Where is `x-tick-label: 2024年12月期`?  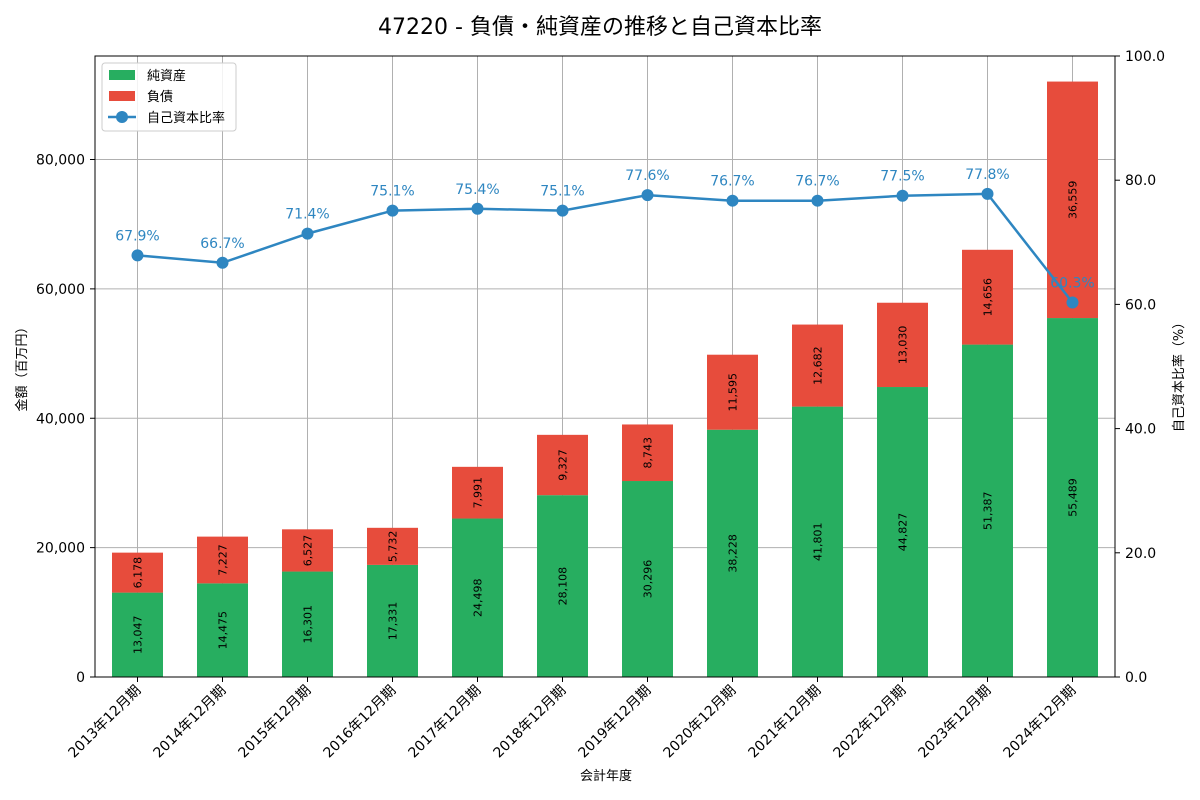
x-tick-label: 2024年12月期 is located at coordinates (1040, 722).